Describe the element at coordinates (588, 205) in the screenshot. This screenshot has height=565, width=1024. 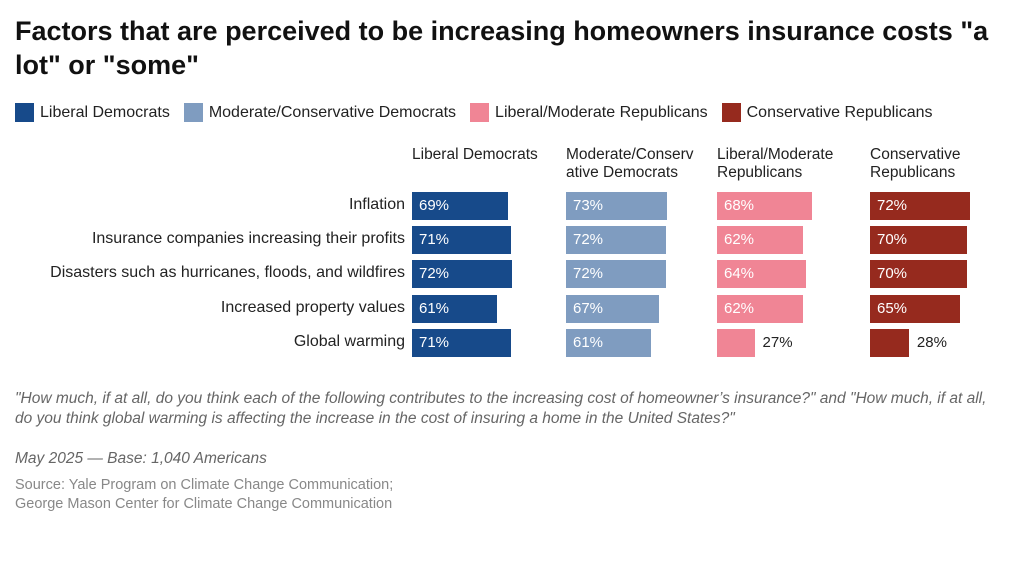
I see `data-label: 73%` at that location.